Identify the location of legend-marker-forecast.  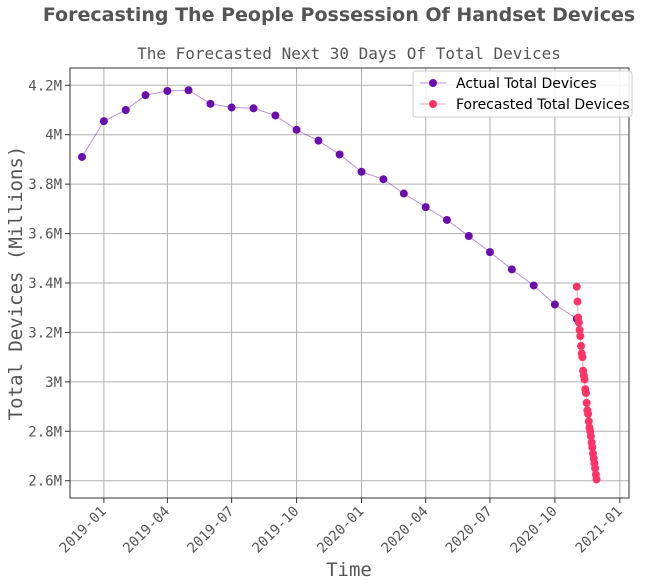
(433, 104).